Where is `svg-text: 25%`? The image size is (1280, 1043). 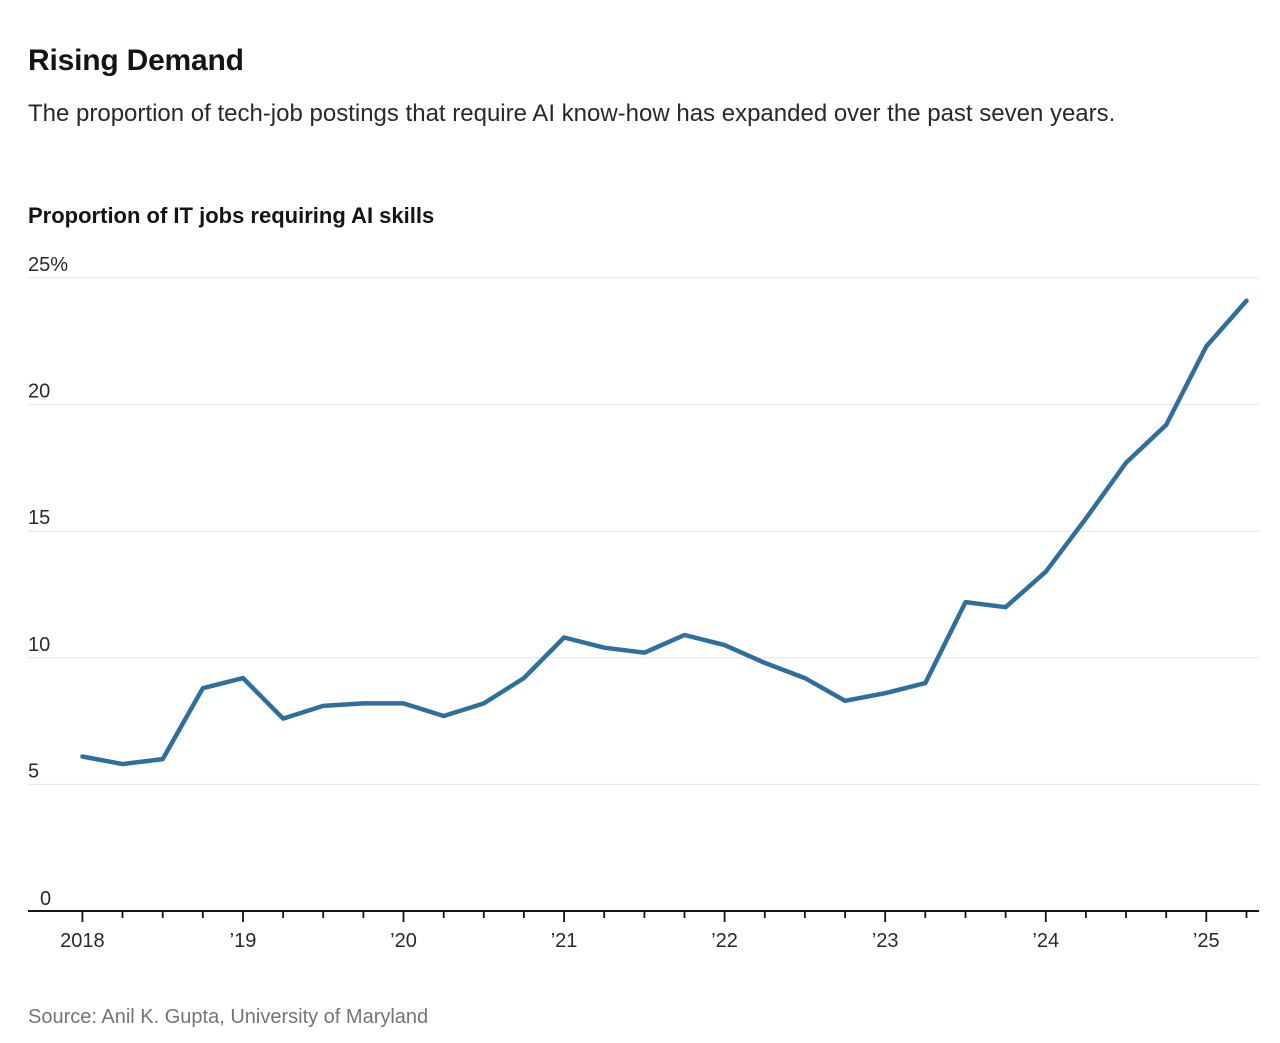
svg-text: 25% is located at coordinates (48, 265).